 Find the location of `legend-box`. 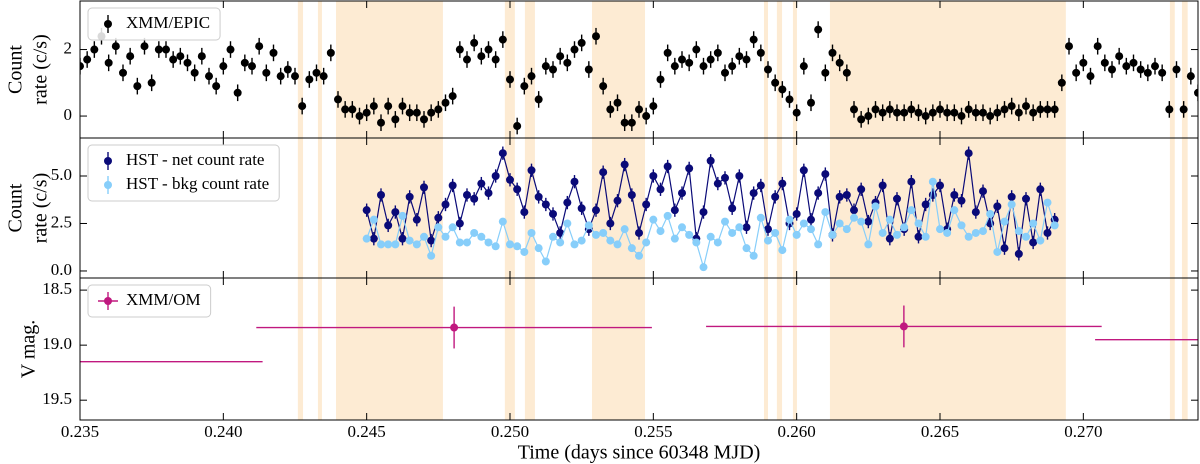

legend-box is located at coordinates (149, 301).